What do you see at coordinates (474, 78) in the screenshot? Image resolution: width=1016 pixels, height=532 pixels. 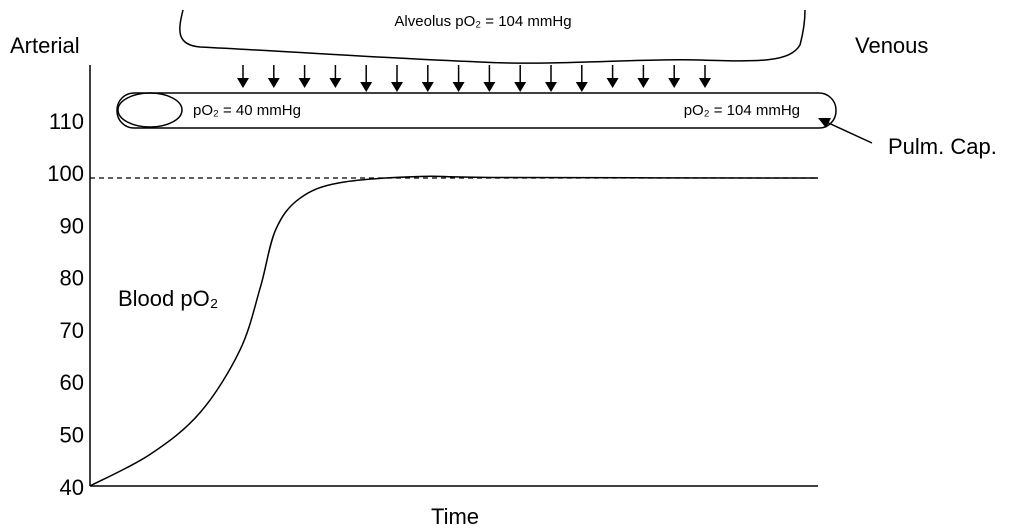 I see `diffusion-arrows` at bounding box center [474, 78].